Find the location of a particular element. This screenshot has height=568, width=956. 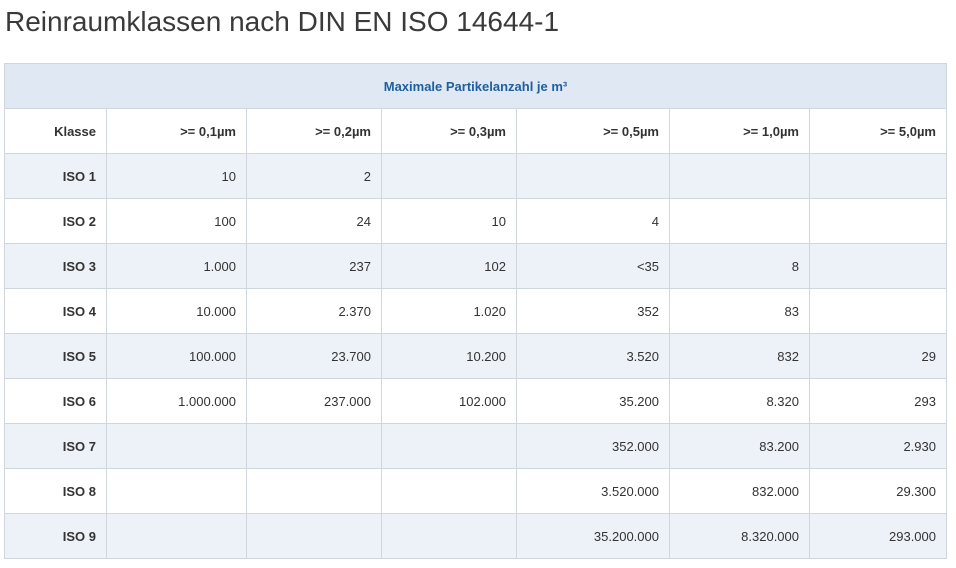

class-label-cell: ISO 8 is located at coordinates (55, 491).